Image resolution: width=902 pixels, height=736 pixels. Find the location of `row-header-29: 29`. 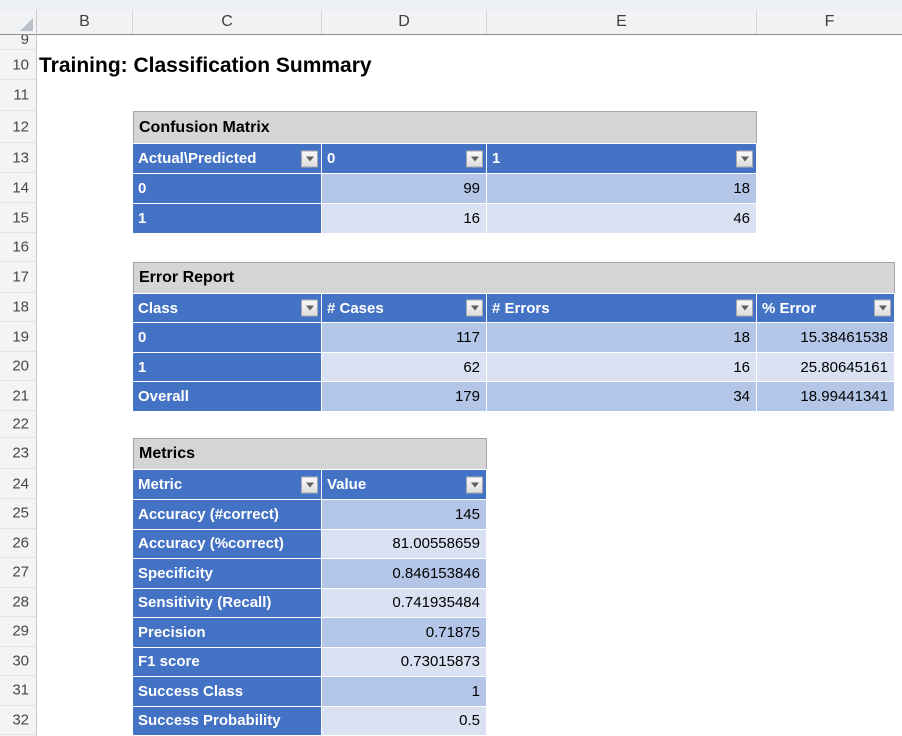

row-header-29: 29 is located at coordinates (18, 632).